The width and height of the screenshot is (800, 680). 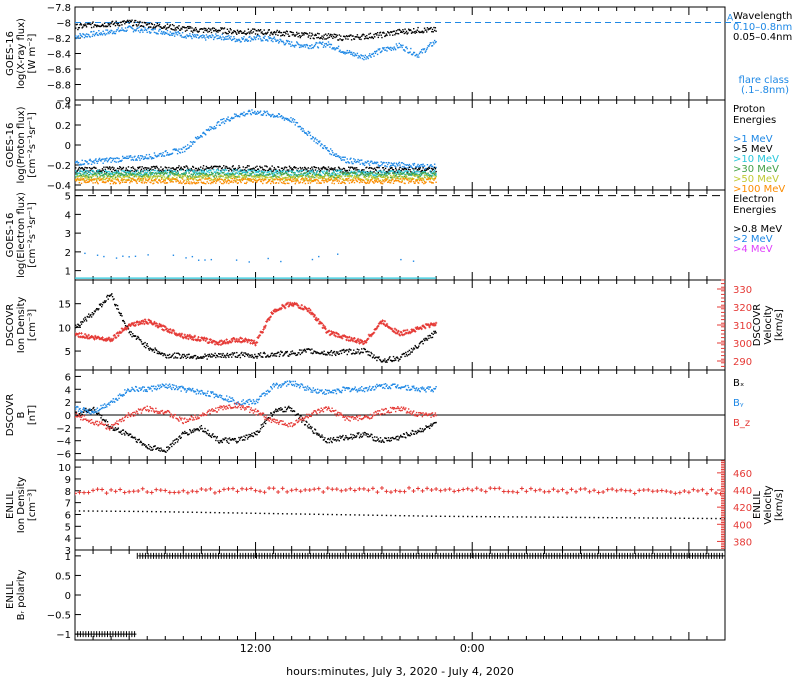 What do you see at coordinates (754, 210) in the screenshot?
I see `legend-title: Energies` at bounding box center [754, 210].